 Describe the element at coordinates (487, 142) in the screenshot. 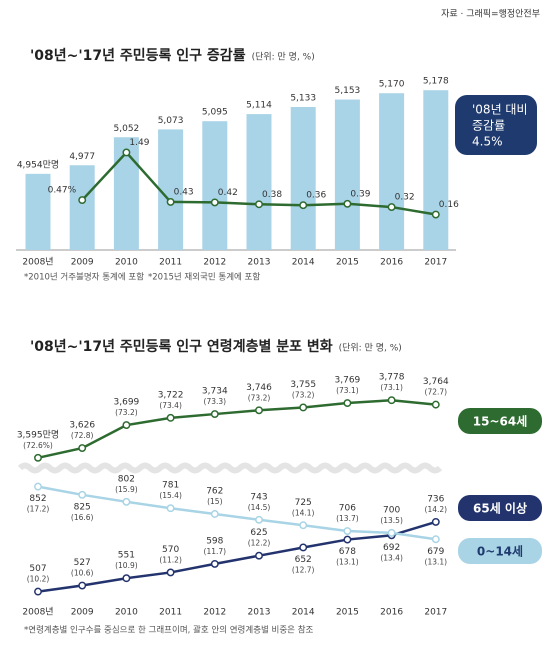

I see `badge-text: 4.5%` at that location.